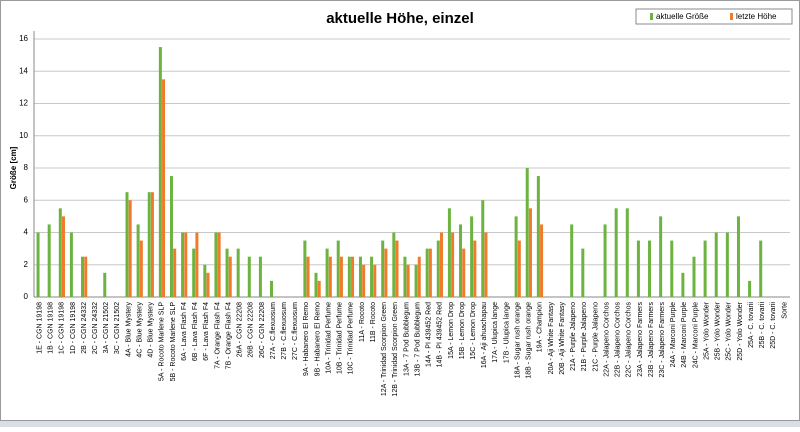 The width and height of the screenshot is (800, 432). What do you see at coordinates (529, 340) in the screenshot?
I see `x-tick-label: 18B - Sugar rush orange` at bounding box center [529, 340].